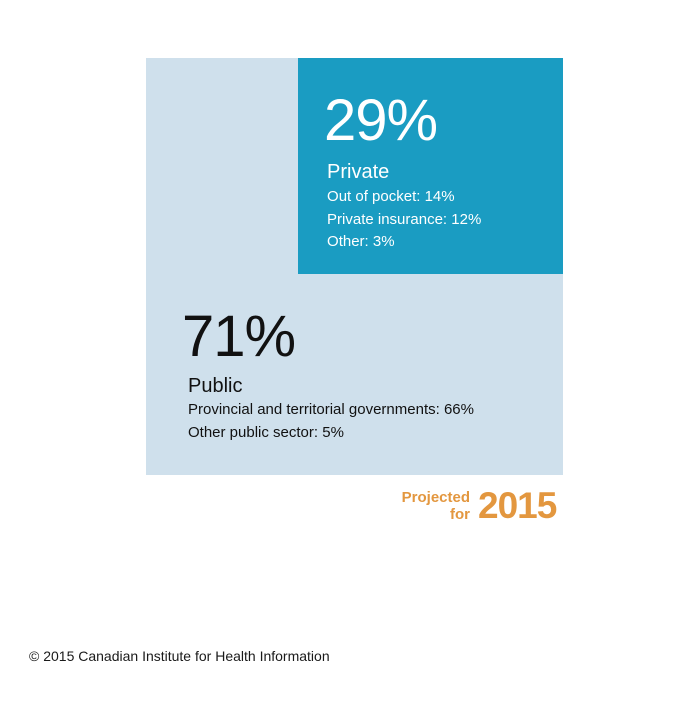  I want to click on private-breakdown-item: Private insurance: 12%, so click(404, 219).